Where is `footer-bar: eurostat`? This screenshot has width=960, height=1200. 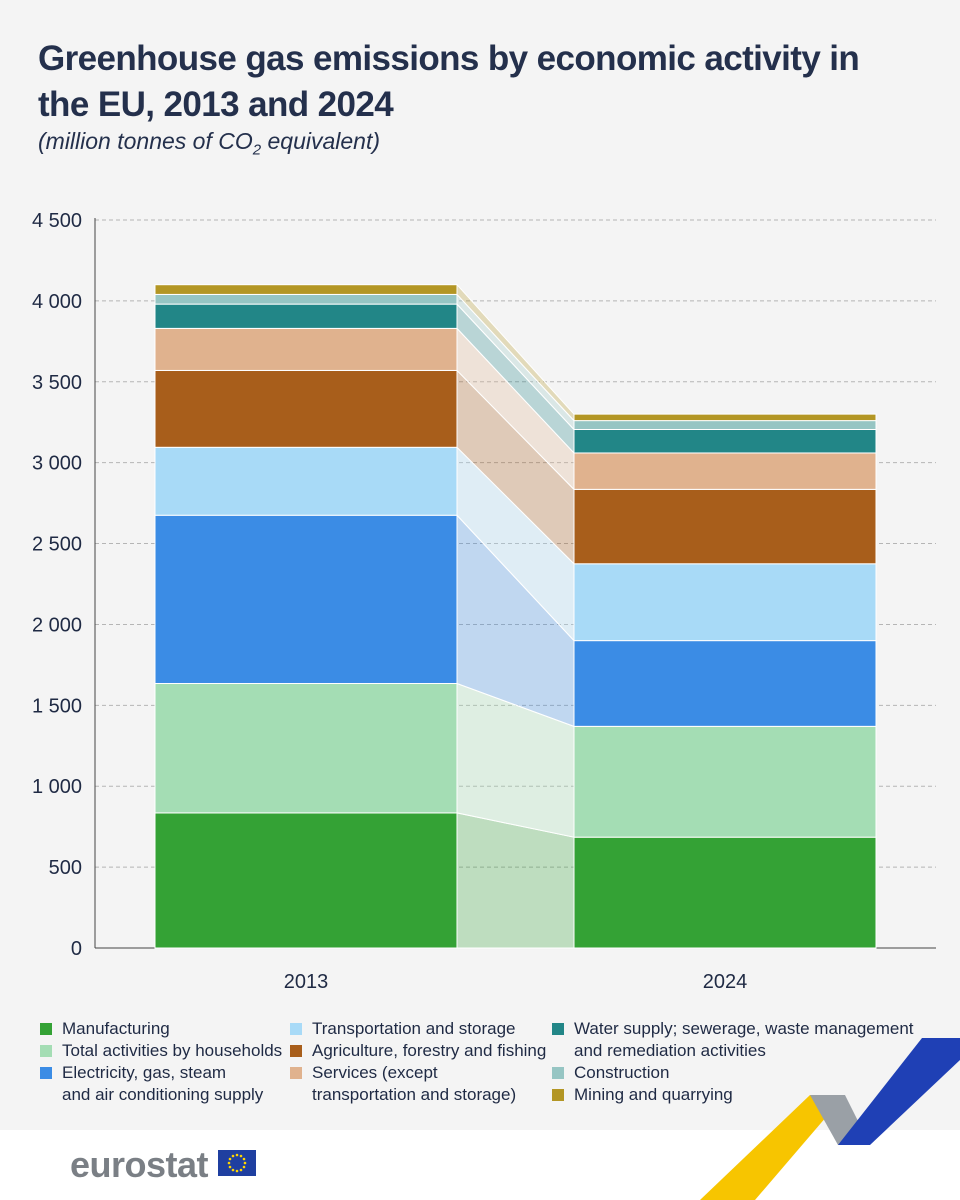
footer-bar: eurostat is located at coordinates (480, 1165).